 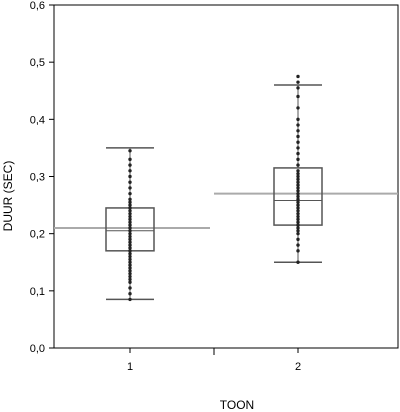 I want to click on y-tick-label: 0,1, so click(x=37, y=292).